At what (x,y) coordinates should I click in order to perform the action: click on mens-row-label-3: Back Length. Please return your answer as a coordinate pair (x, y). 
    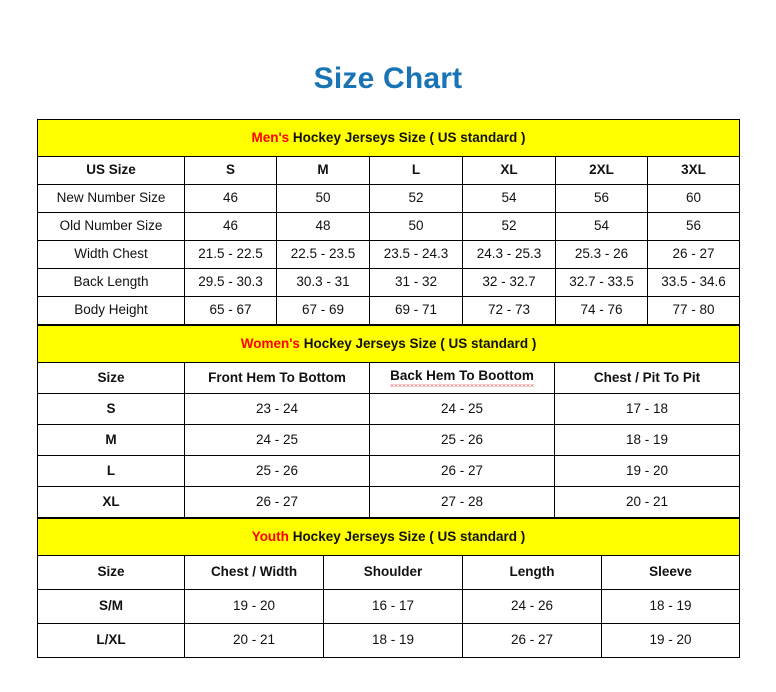
    Looking at the image, I should click on (111, 282).